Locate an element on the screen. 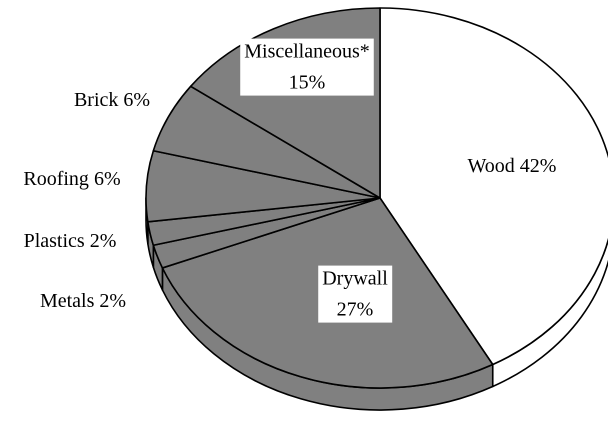 The width and height of the screenshot is (608, 430). slice-label: Roofing 6% is located at coordinates (71, 179).